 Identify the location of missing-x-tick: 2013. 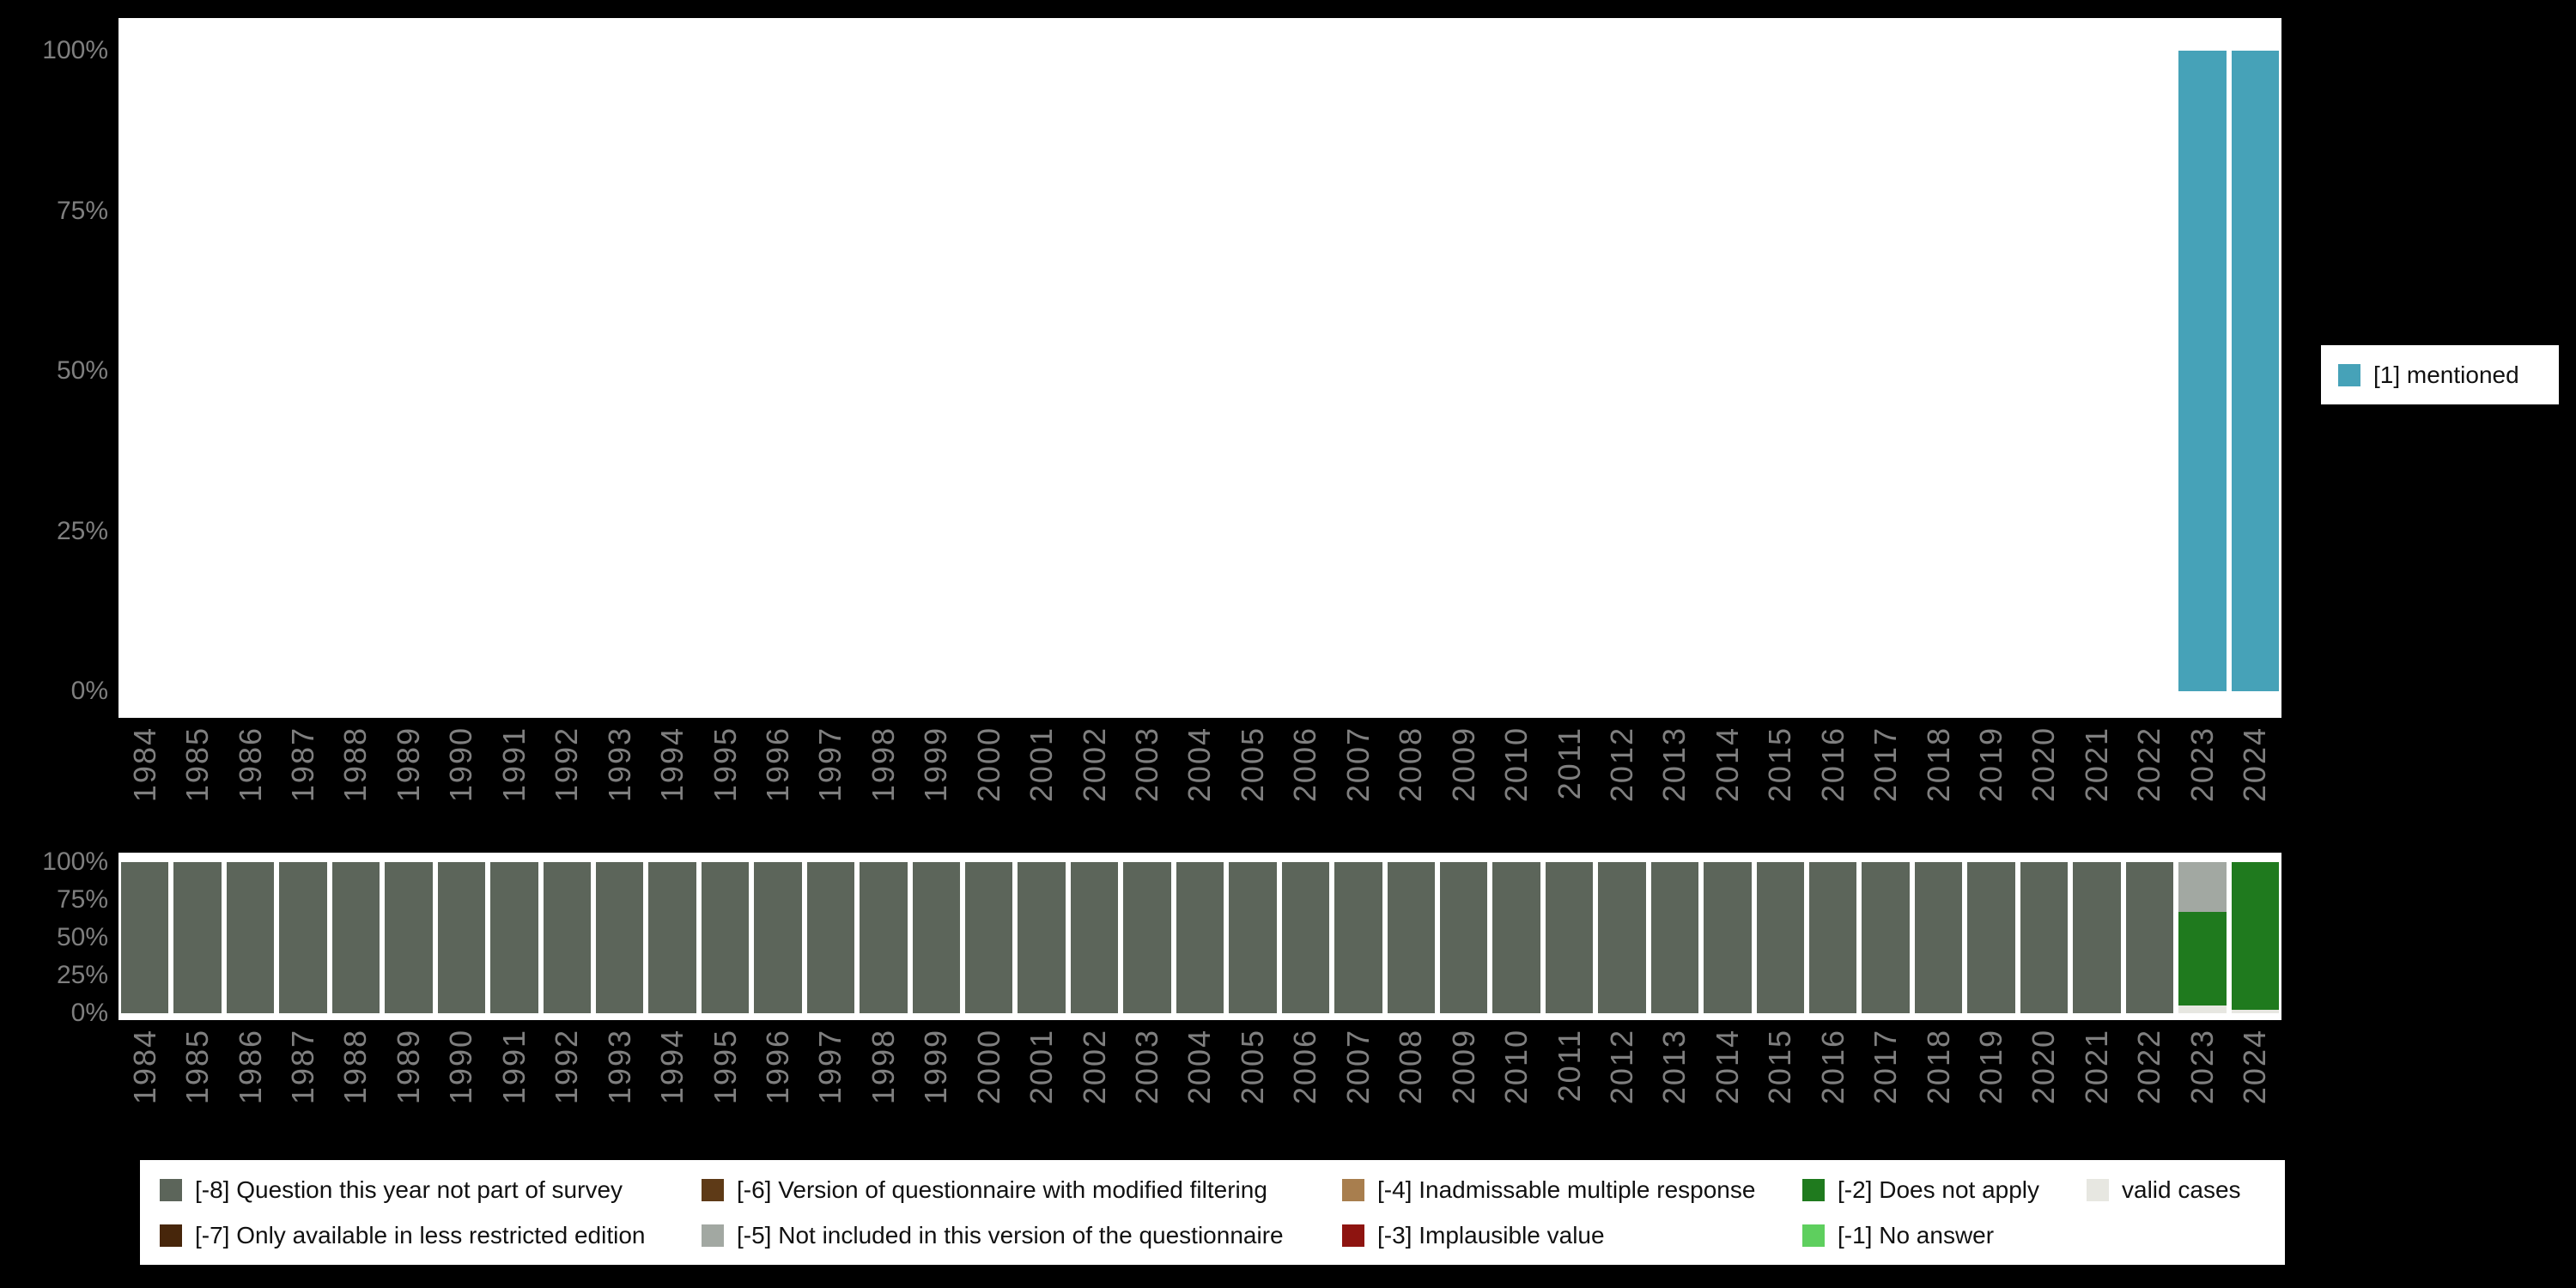
(1675, 1089).